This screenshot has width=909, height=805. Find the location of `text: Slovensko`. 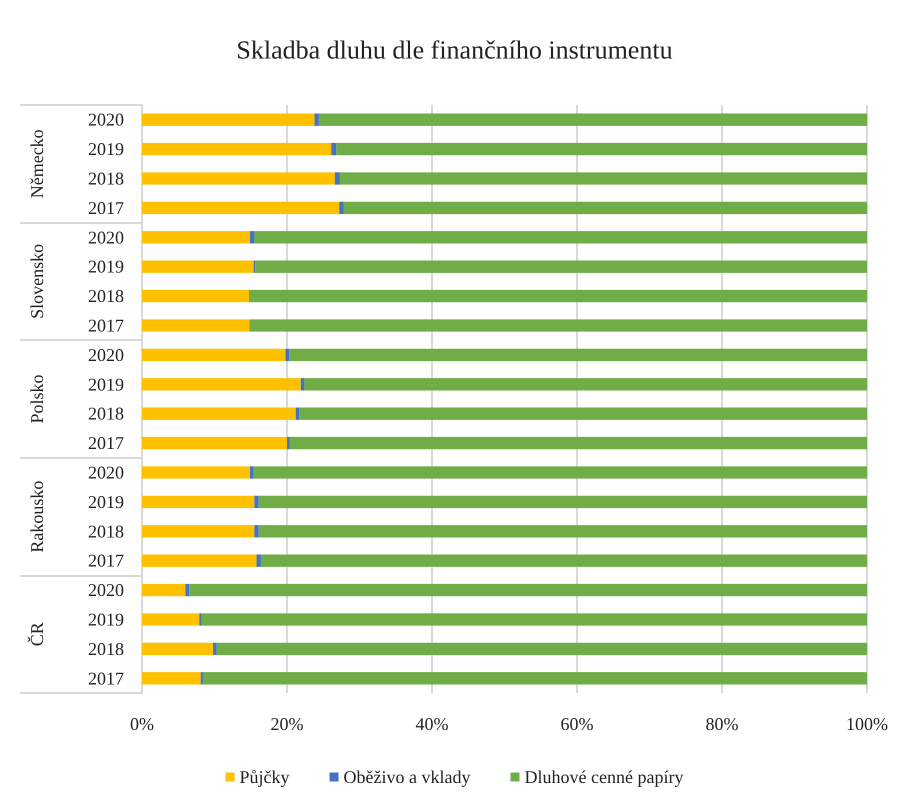

text: Slovensko is located at coordinates (37, 281).